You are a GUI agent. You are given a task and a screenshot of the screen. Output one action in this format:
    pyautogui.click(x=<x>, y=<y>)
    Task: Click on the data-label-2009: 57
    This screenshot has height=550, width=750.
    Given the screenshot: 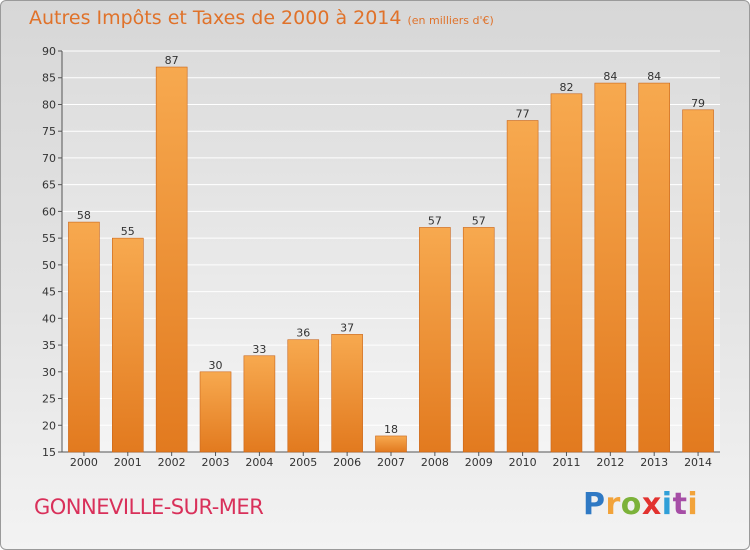 What is the action you would take?
    pyautogui.click(x=479, y=220)
    